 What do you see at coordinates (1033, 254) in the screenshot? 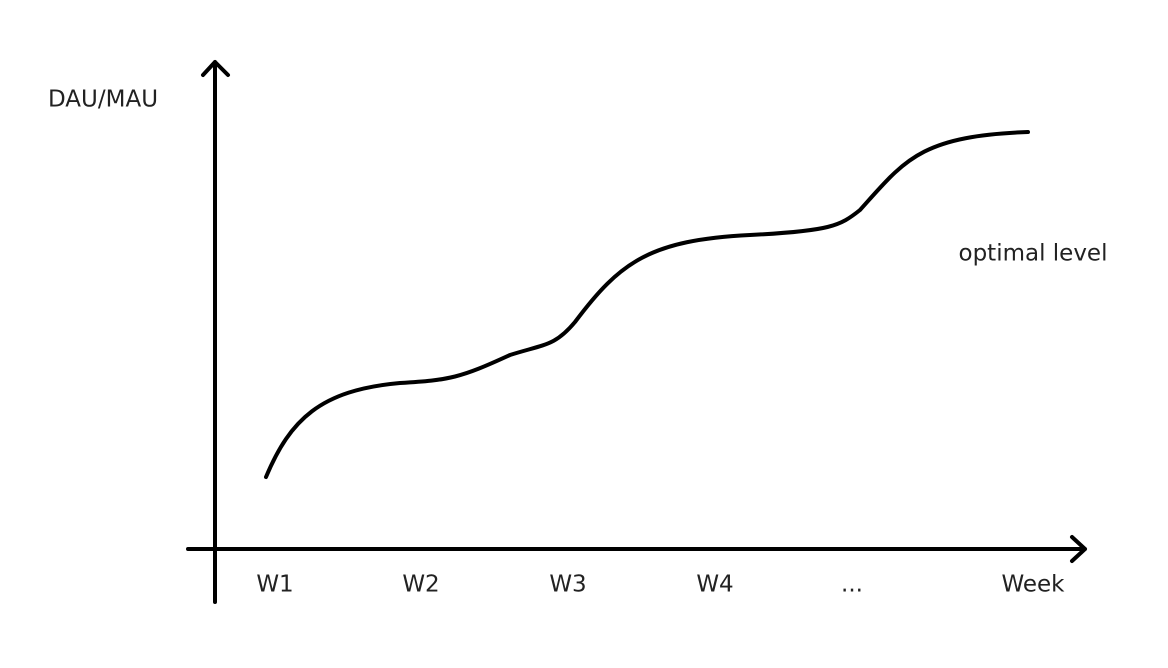
I see `annotation: optimal level` at bounding box center [1033, 254].